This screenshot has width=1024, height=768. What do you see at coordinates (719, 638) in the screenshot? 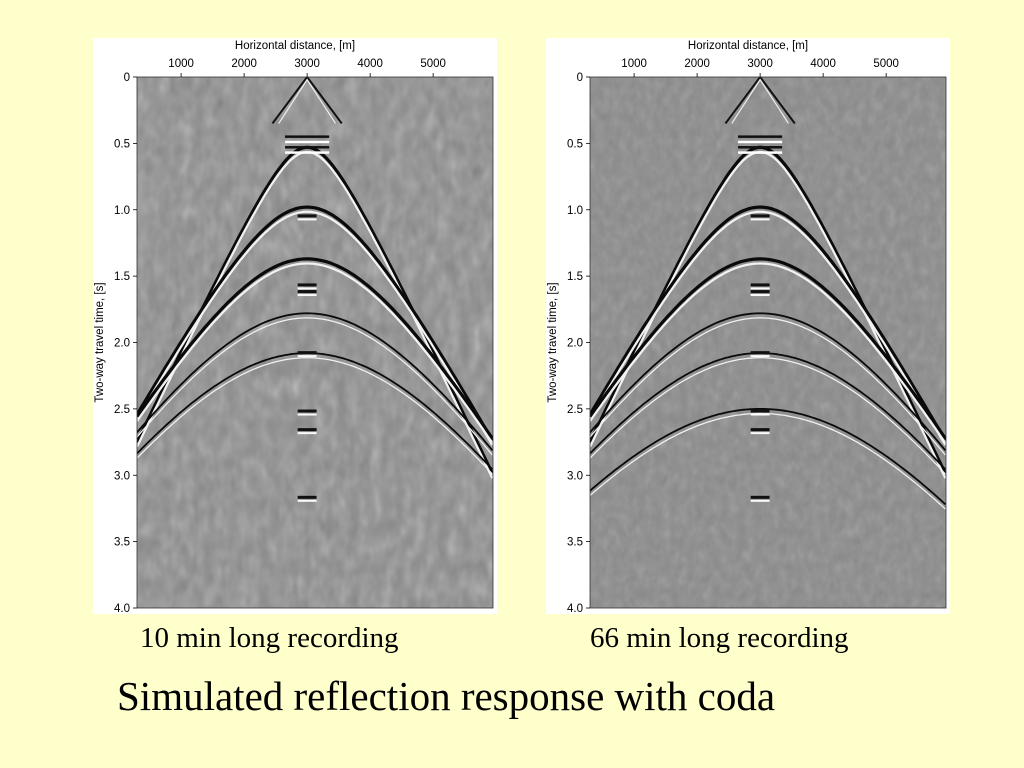
I see `caption-66min: 66 min long recording` at bounding box center [719, 638].